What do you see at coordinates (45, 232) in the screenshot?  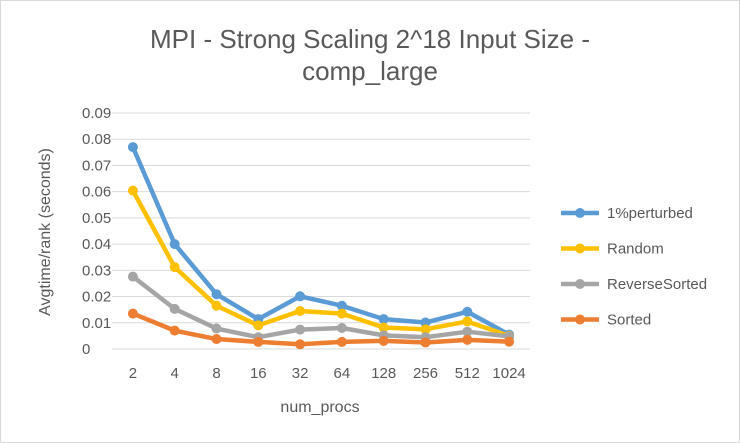 I see `y-axis-label: Avgtime/rank (seconds)` at bounding box center [45, 232].